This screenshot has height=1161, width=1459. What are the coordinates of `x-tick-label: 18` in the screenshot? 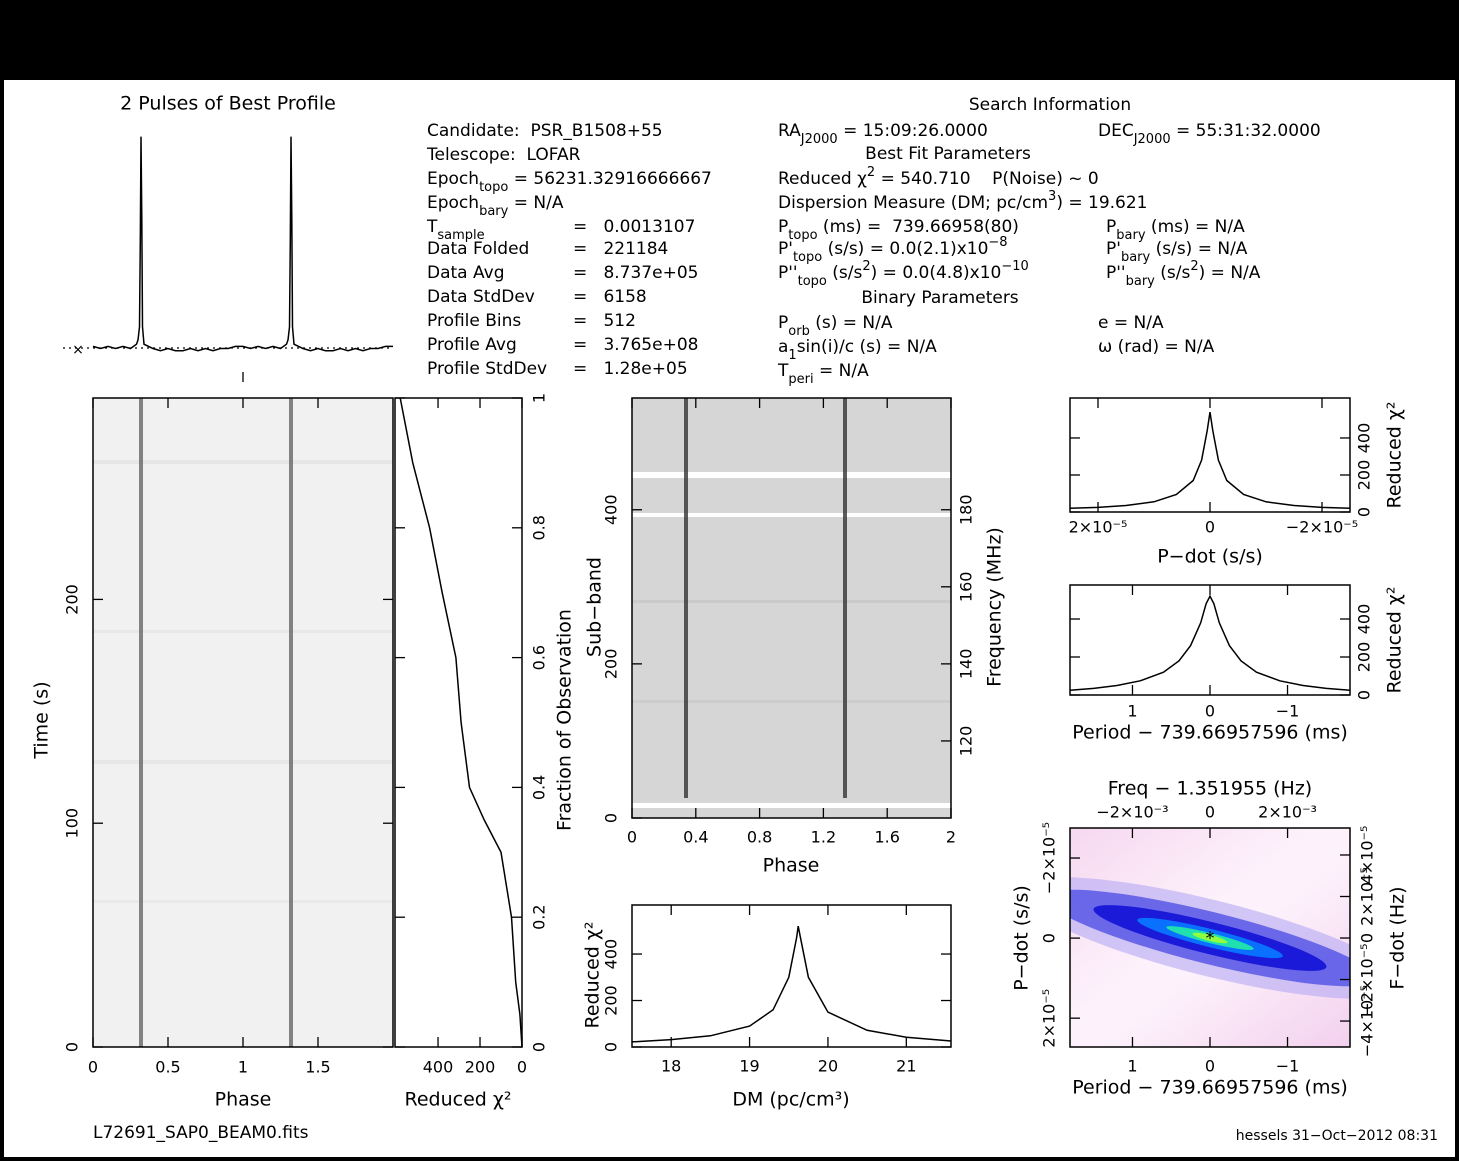 It's located at (671, 1066).